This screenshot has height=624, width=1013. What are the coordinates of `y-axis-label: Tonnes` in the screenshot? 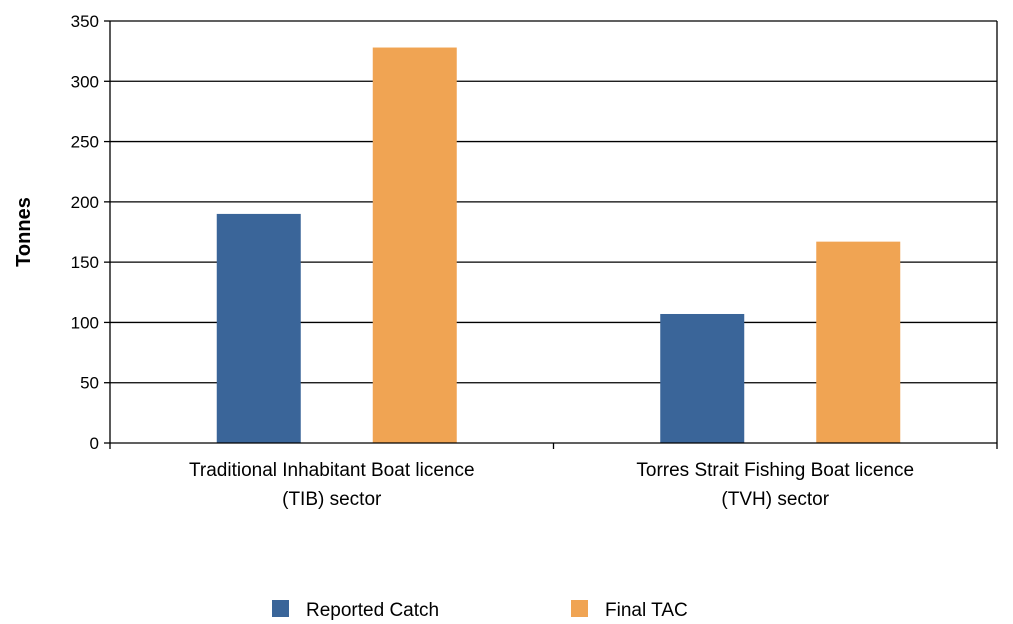 It's located at (24, 232).